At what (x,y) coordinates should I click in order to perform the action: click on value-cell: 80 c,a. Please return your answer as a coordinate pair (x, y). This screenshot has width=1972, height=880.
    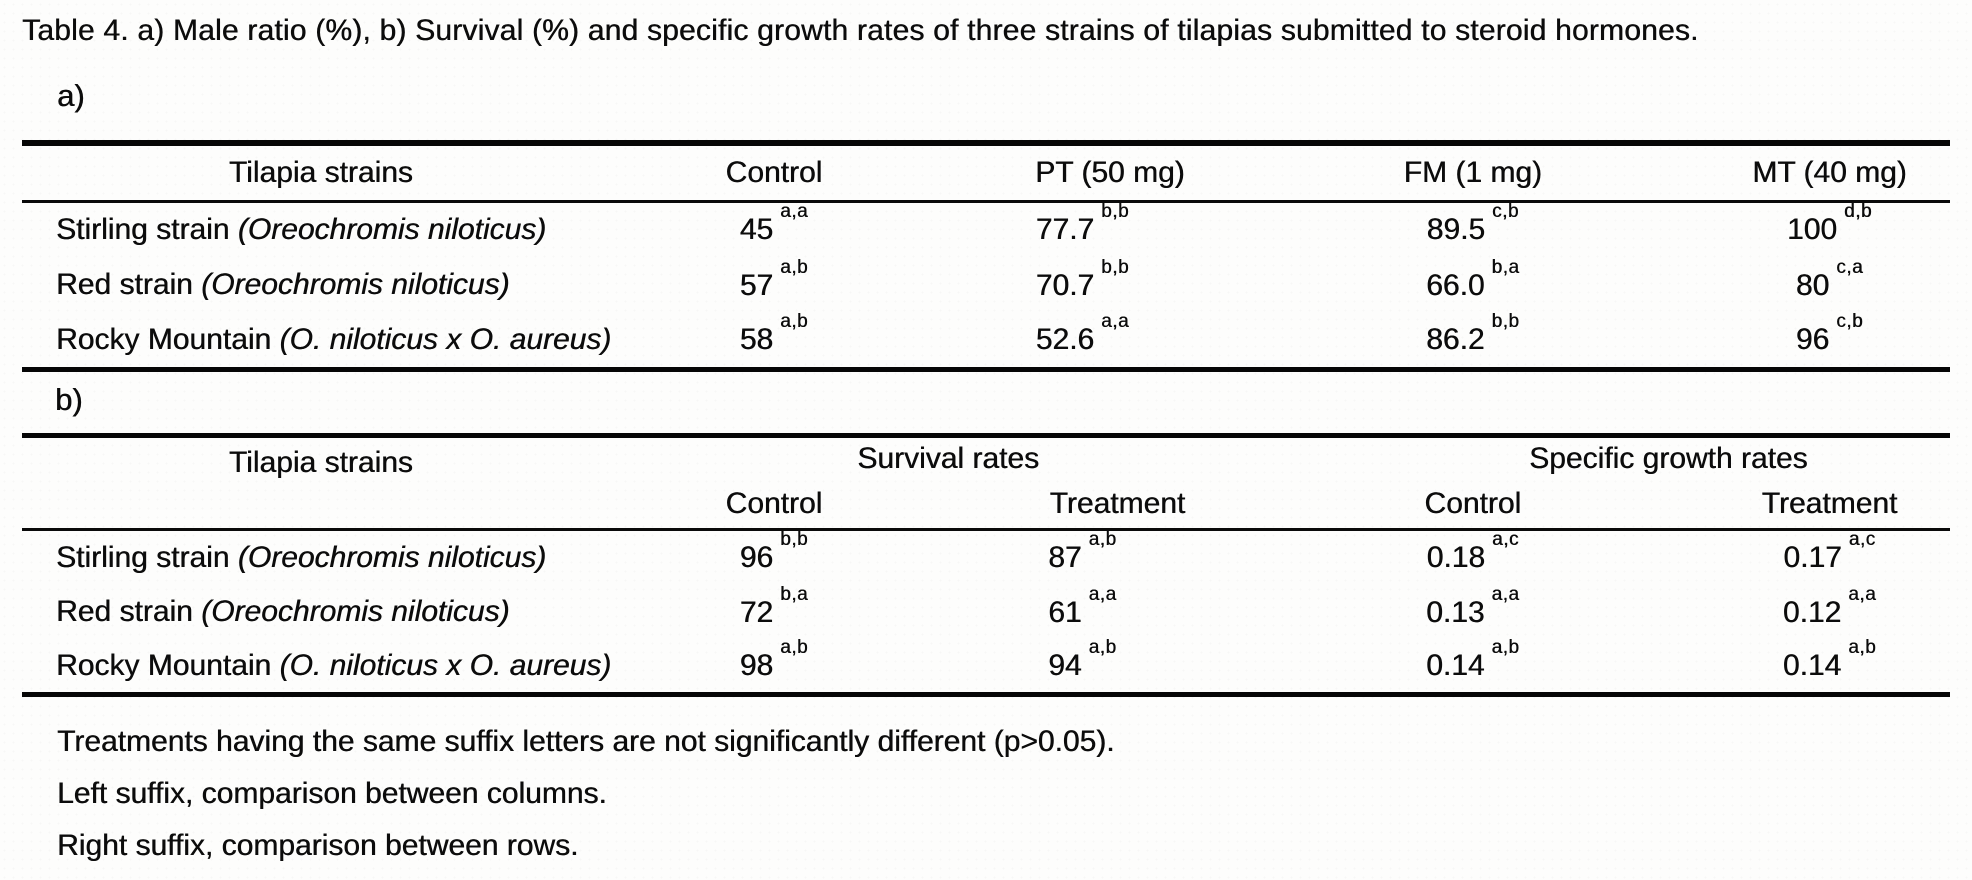
    Looking at the image, I should click on (1829, 285).